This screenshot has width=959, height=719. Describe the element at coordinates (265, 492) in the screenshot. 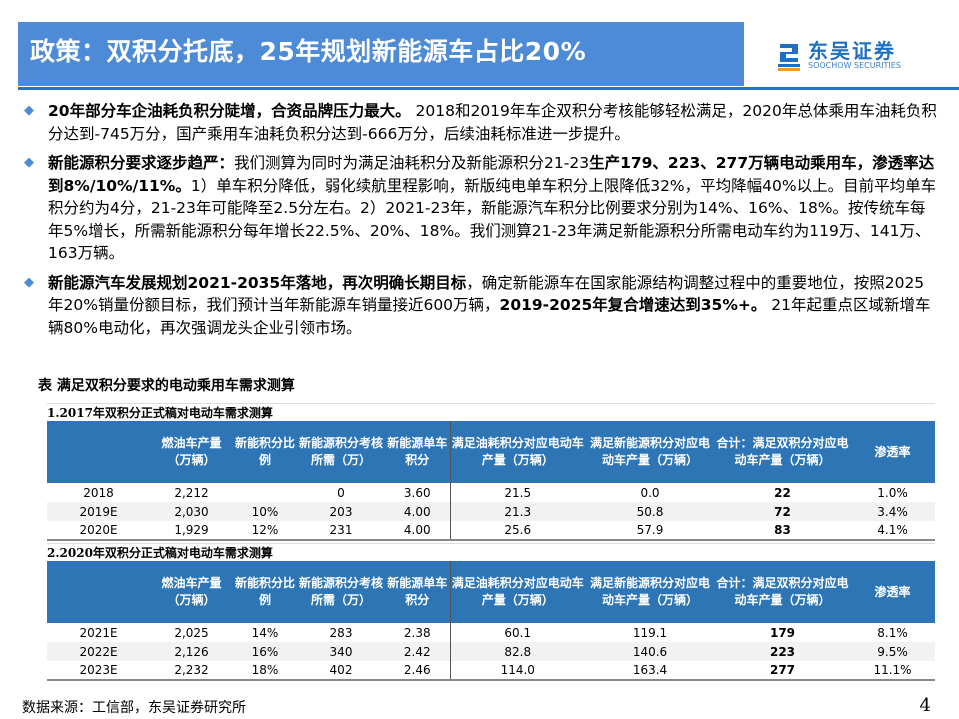

I see `table-cell` at that location.